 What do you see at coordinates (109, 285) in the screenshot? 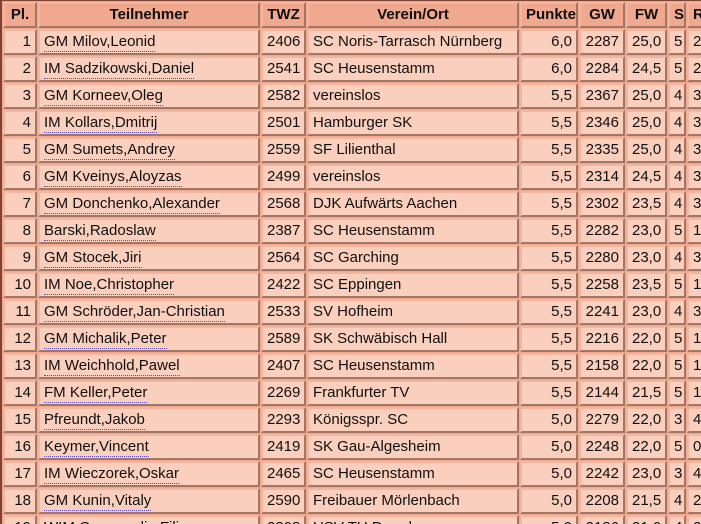
I see `player-profile-link: IM Noe,Christopher` at bounding box center [109, 285].